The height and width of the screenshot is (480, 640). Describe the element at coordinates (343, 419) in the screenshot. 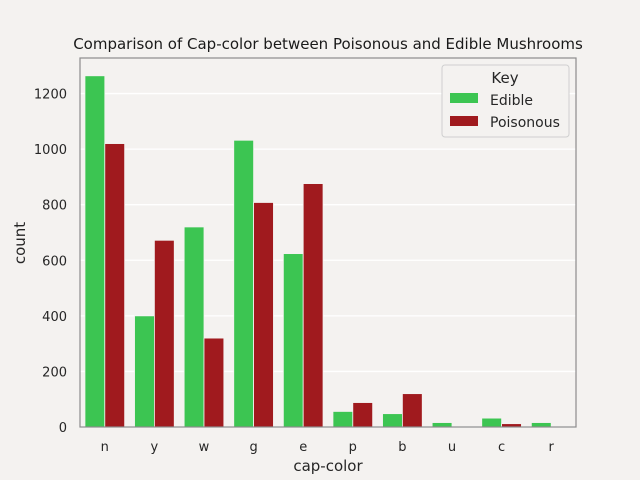

I see `bar-edible-p` at that location.